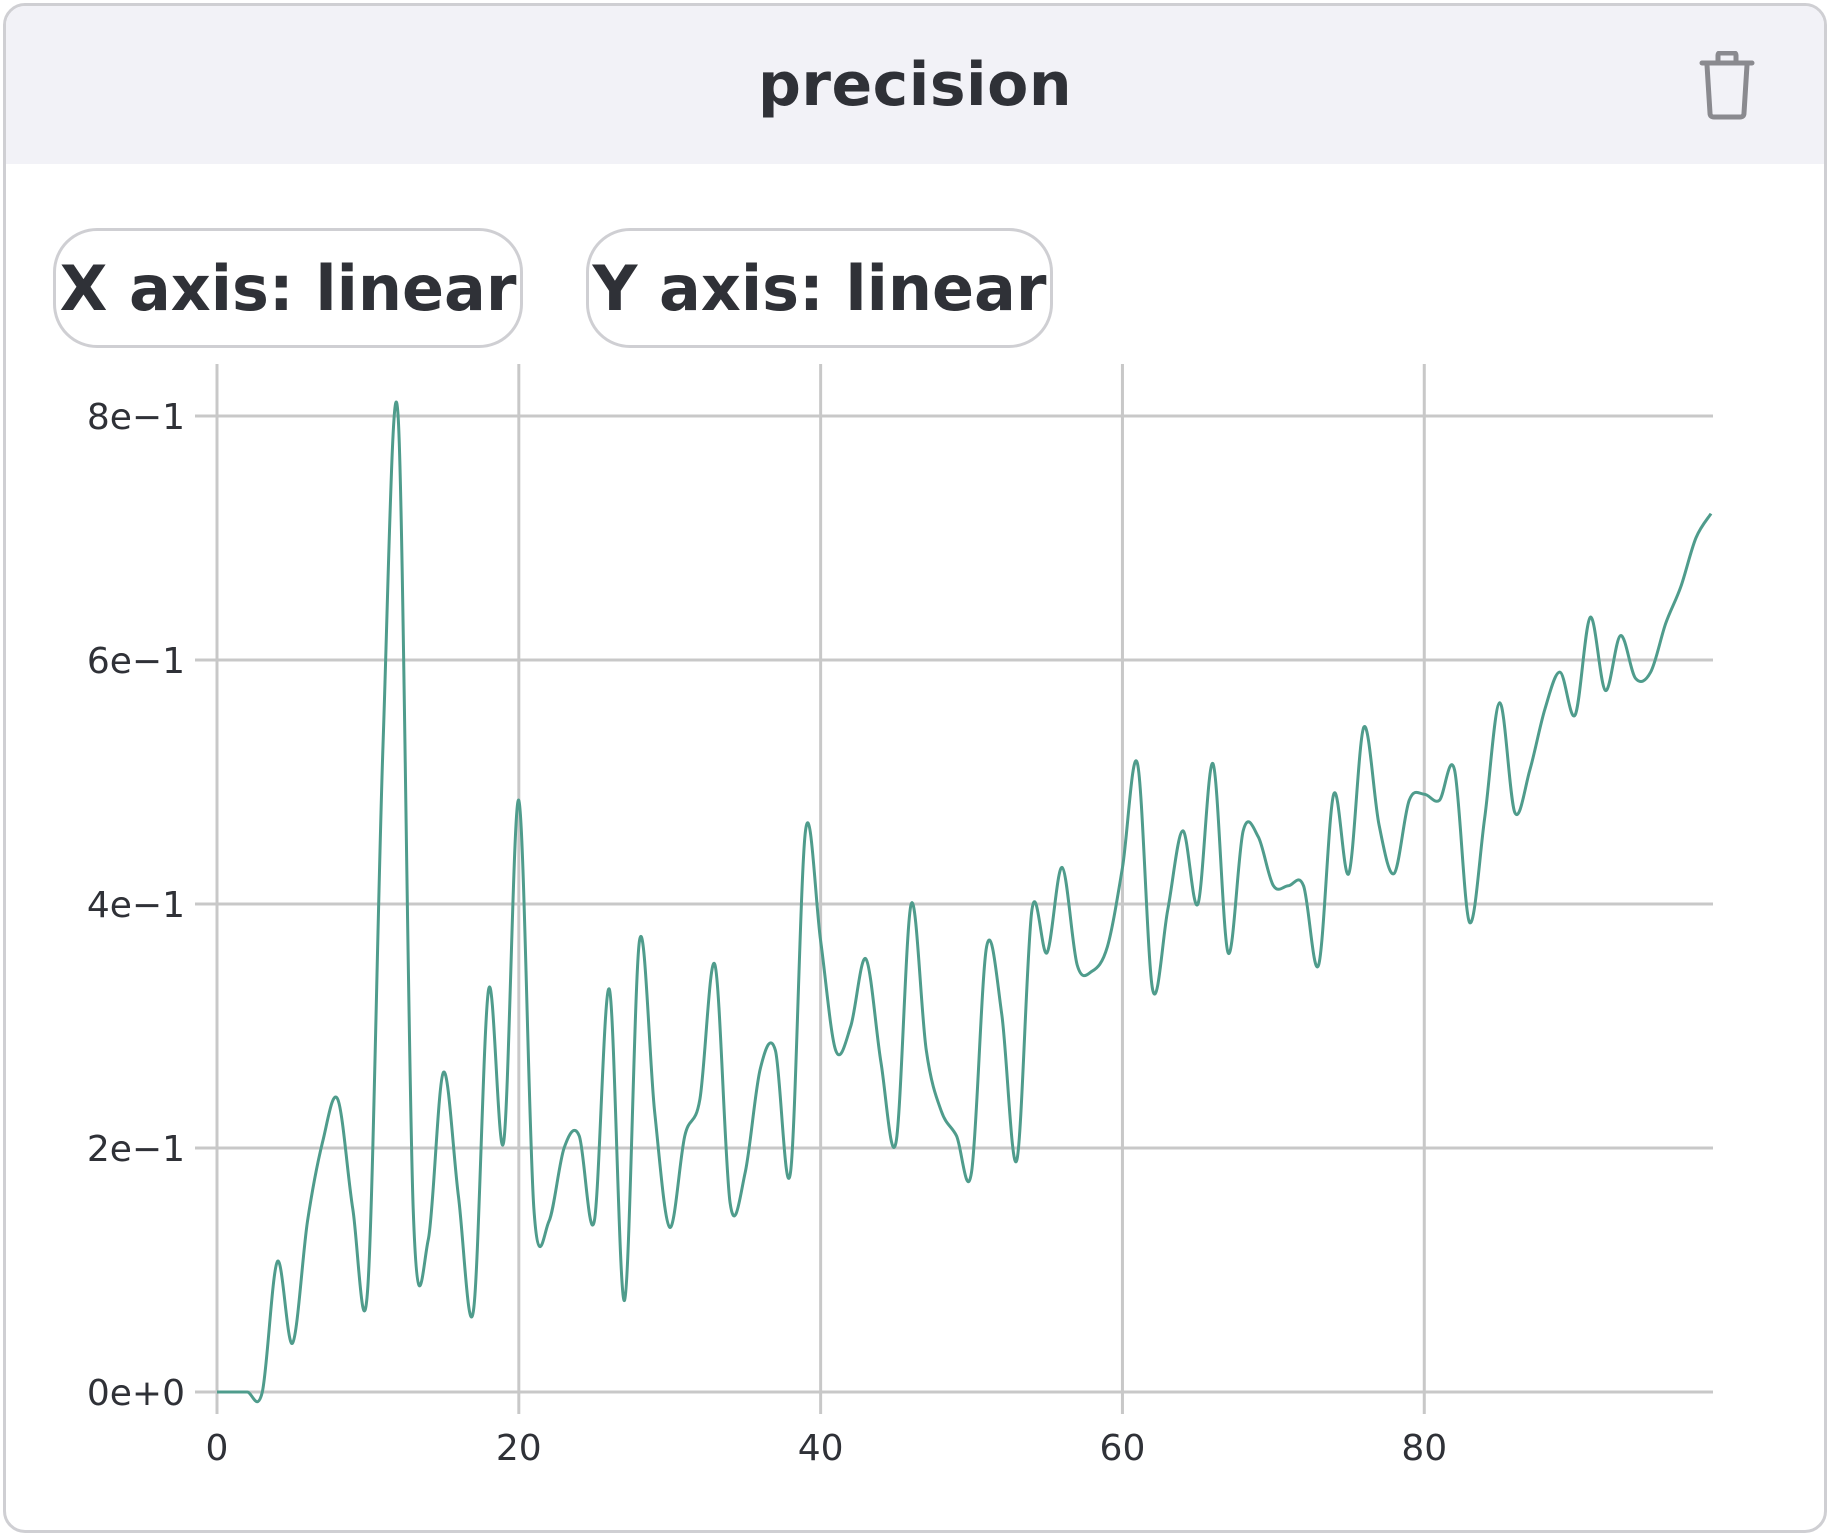 The width and height of the screenshot is (1828, 1534). What do you see at coordinates (1727, 85) in the screenshot?
I see `trash-icon` at bounding box center [1727, 85].